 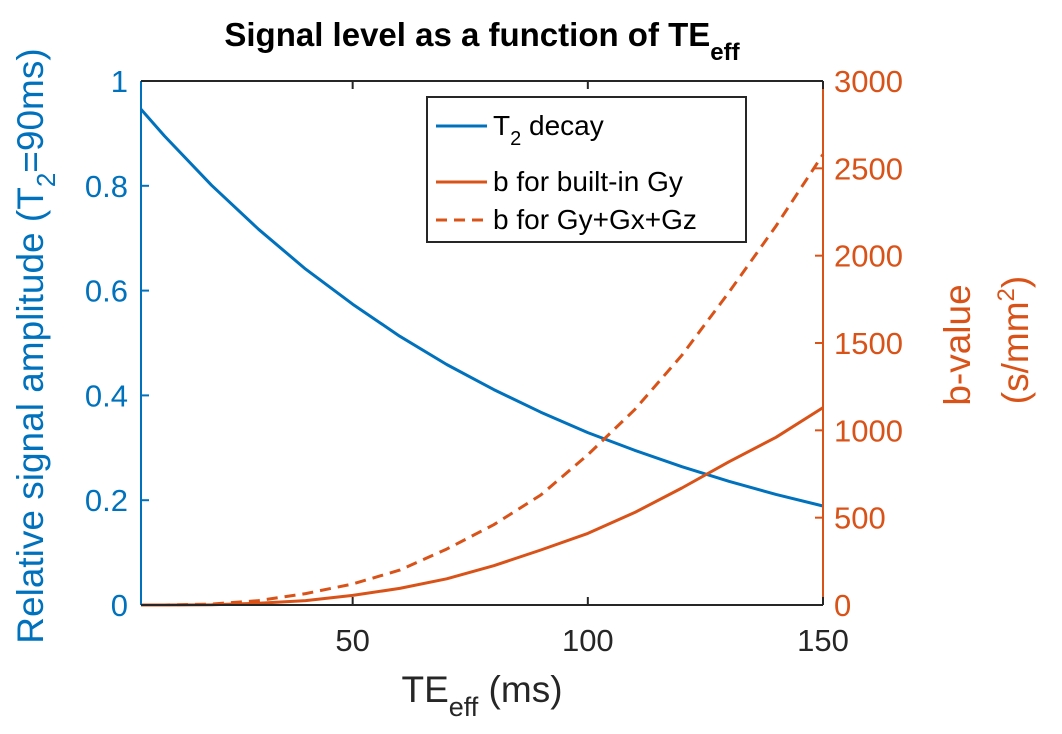 I want to click on left-y-axis-label-post: =90ms), so click(x=30, y=110).